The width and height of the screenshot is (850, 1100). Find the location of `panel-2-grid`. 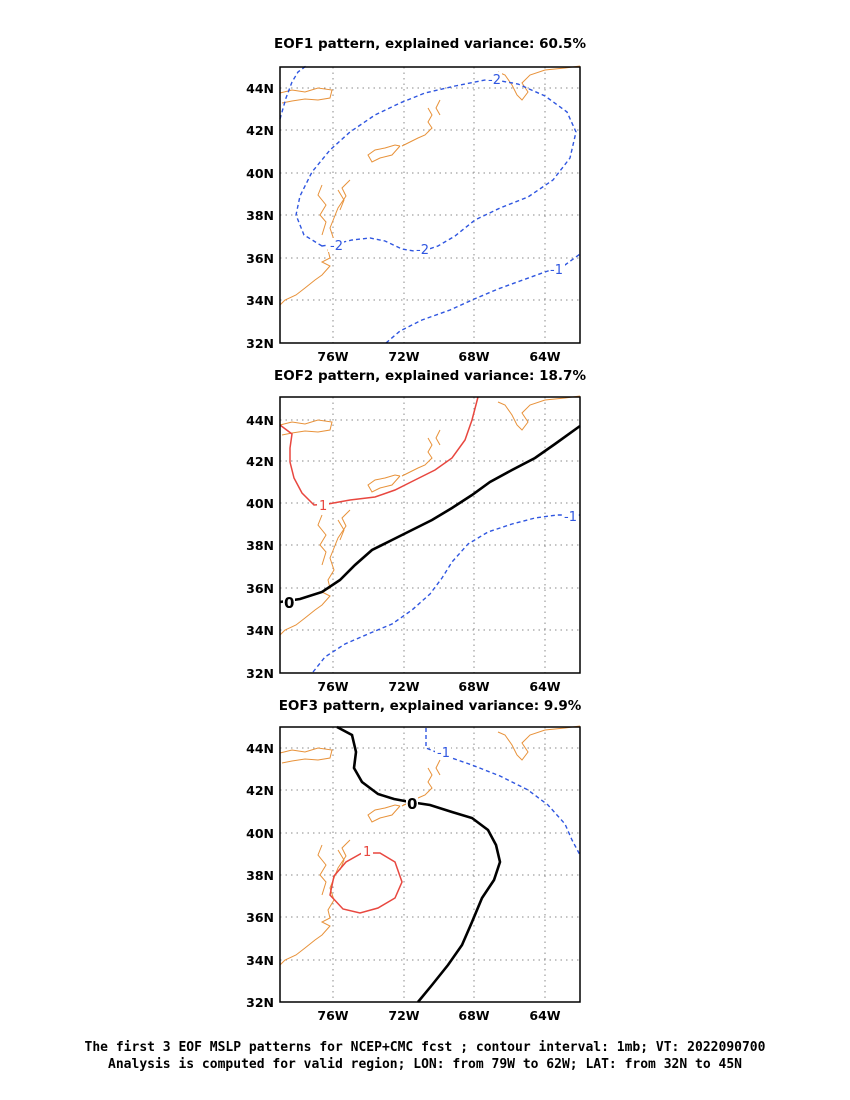

panel-2-grid is located at coordinates (430, 535).